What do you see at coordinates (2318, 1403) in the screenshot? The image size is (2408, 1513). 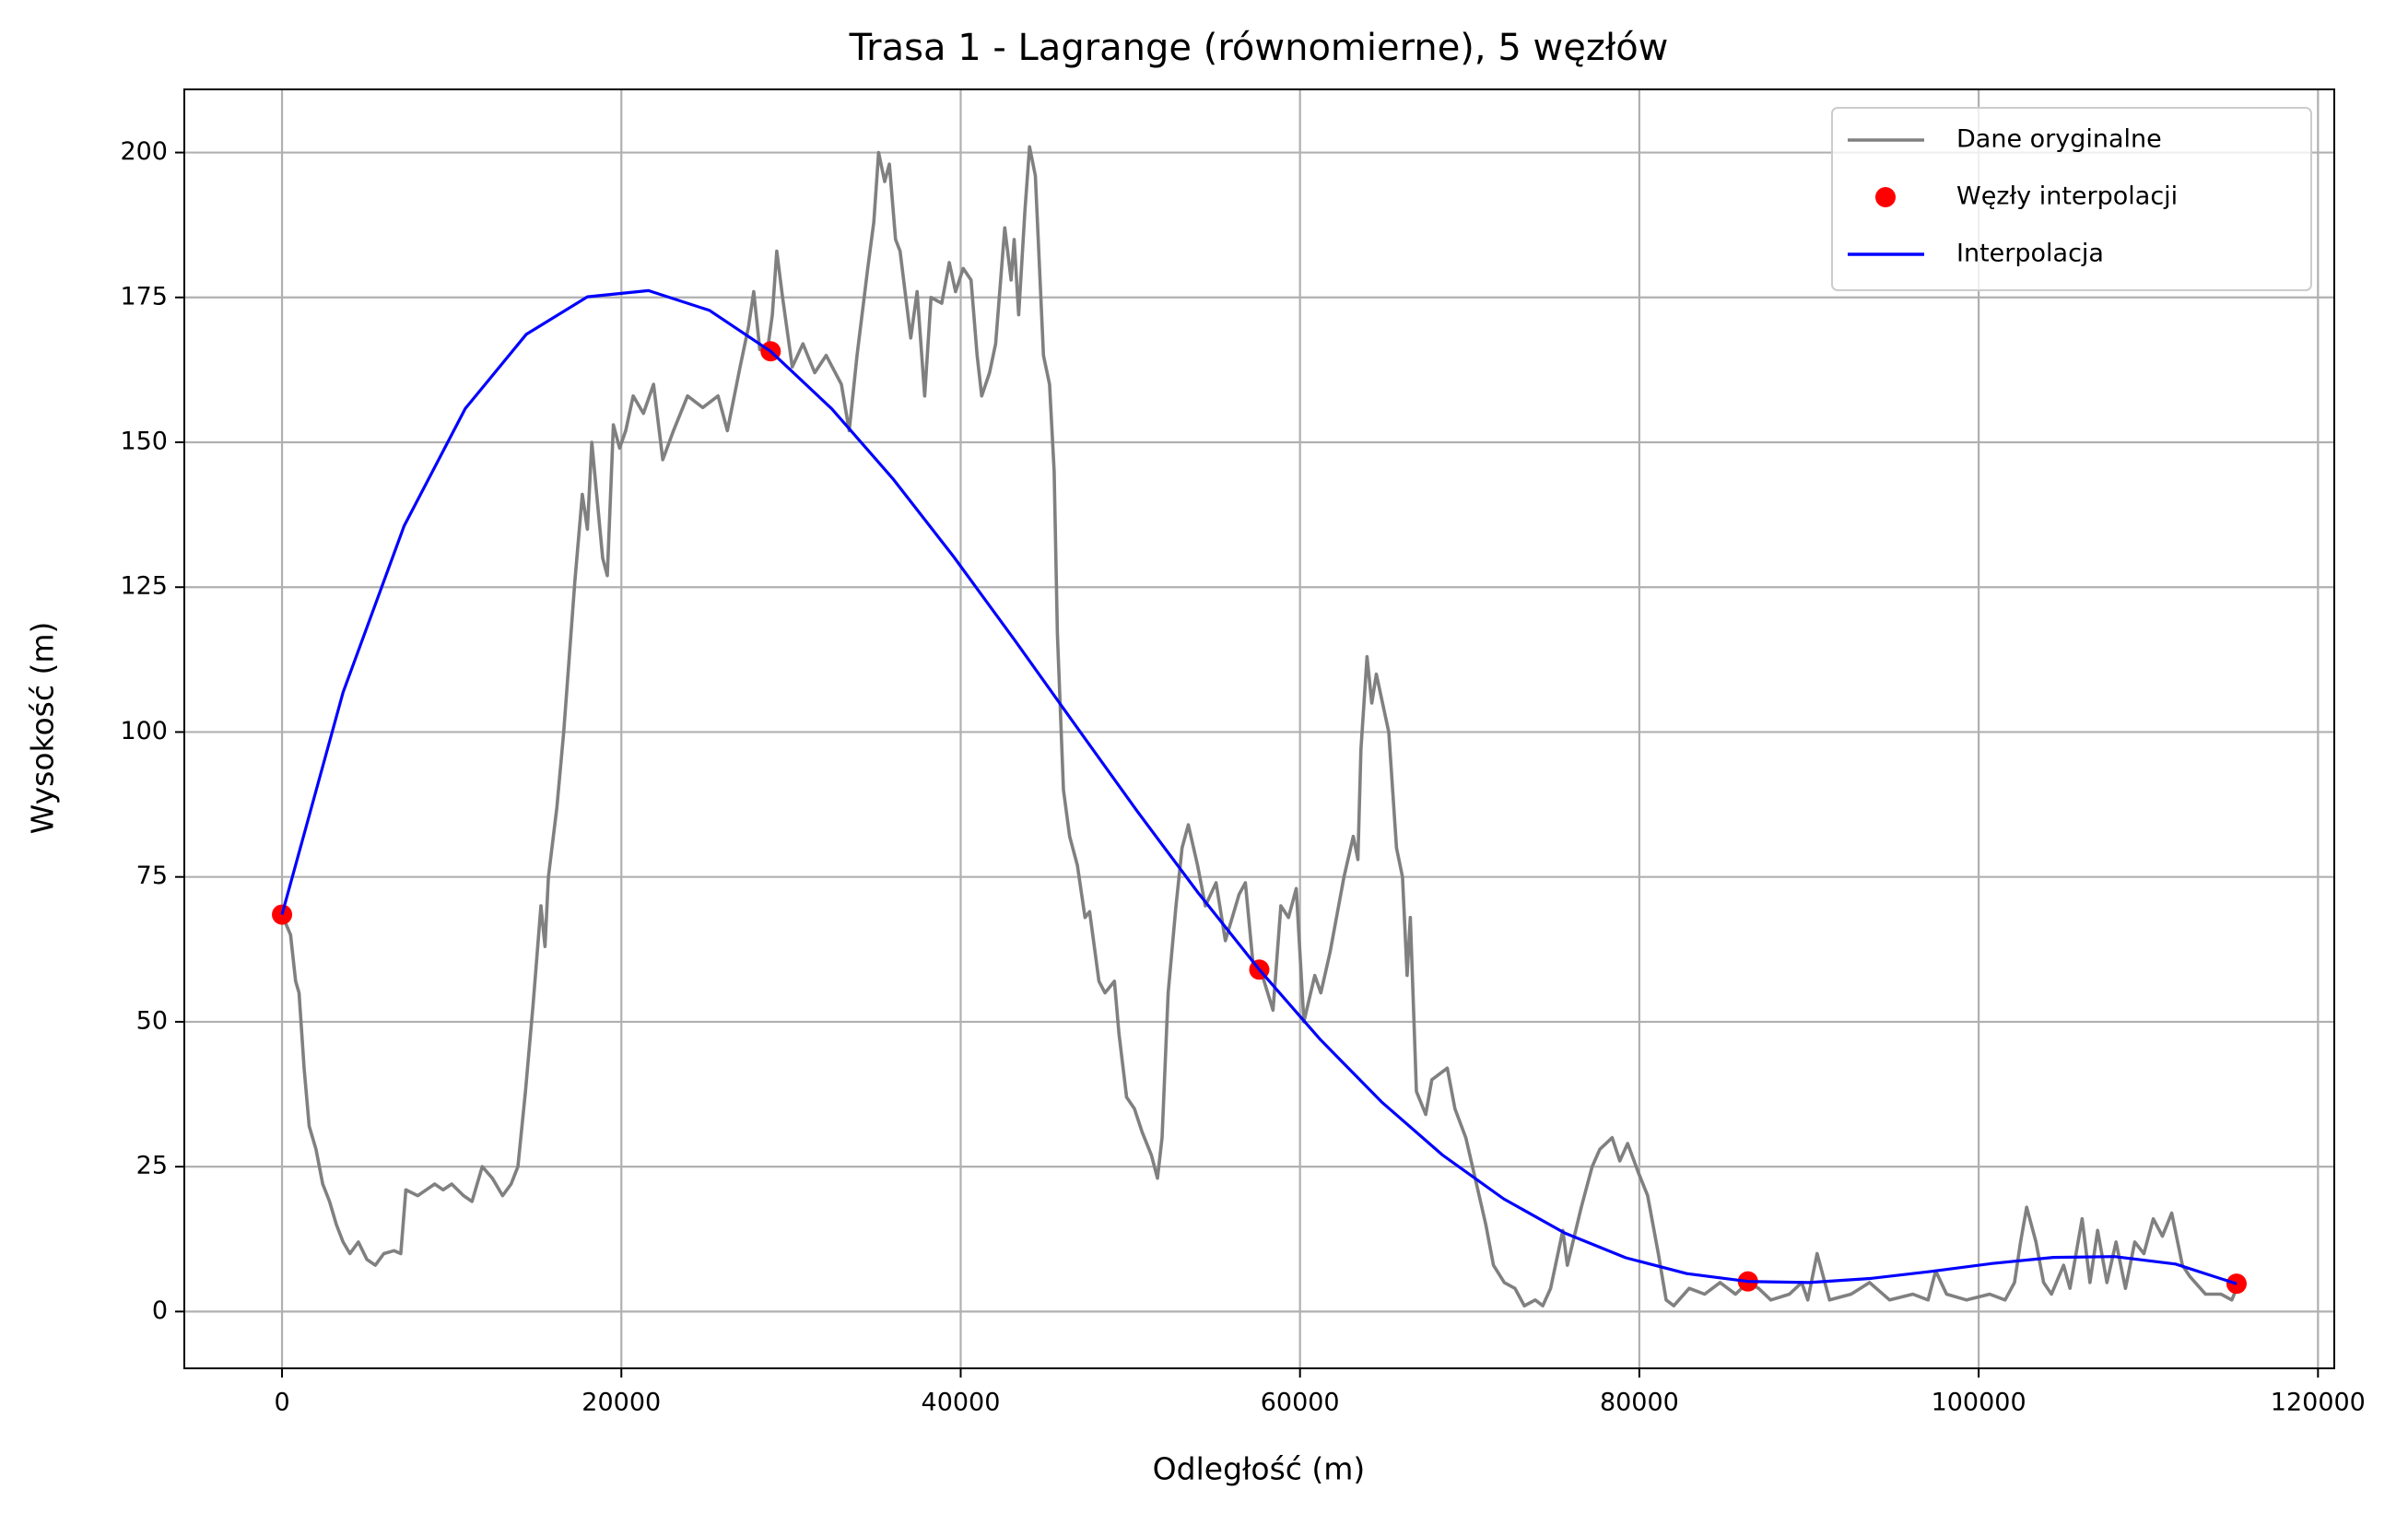 I see `x-tick-label: 120000` at bounding box center [2318, 1403].